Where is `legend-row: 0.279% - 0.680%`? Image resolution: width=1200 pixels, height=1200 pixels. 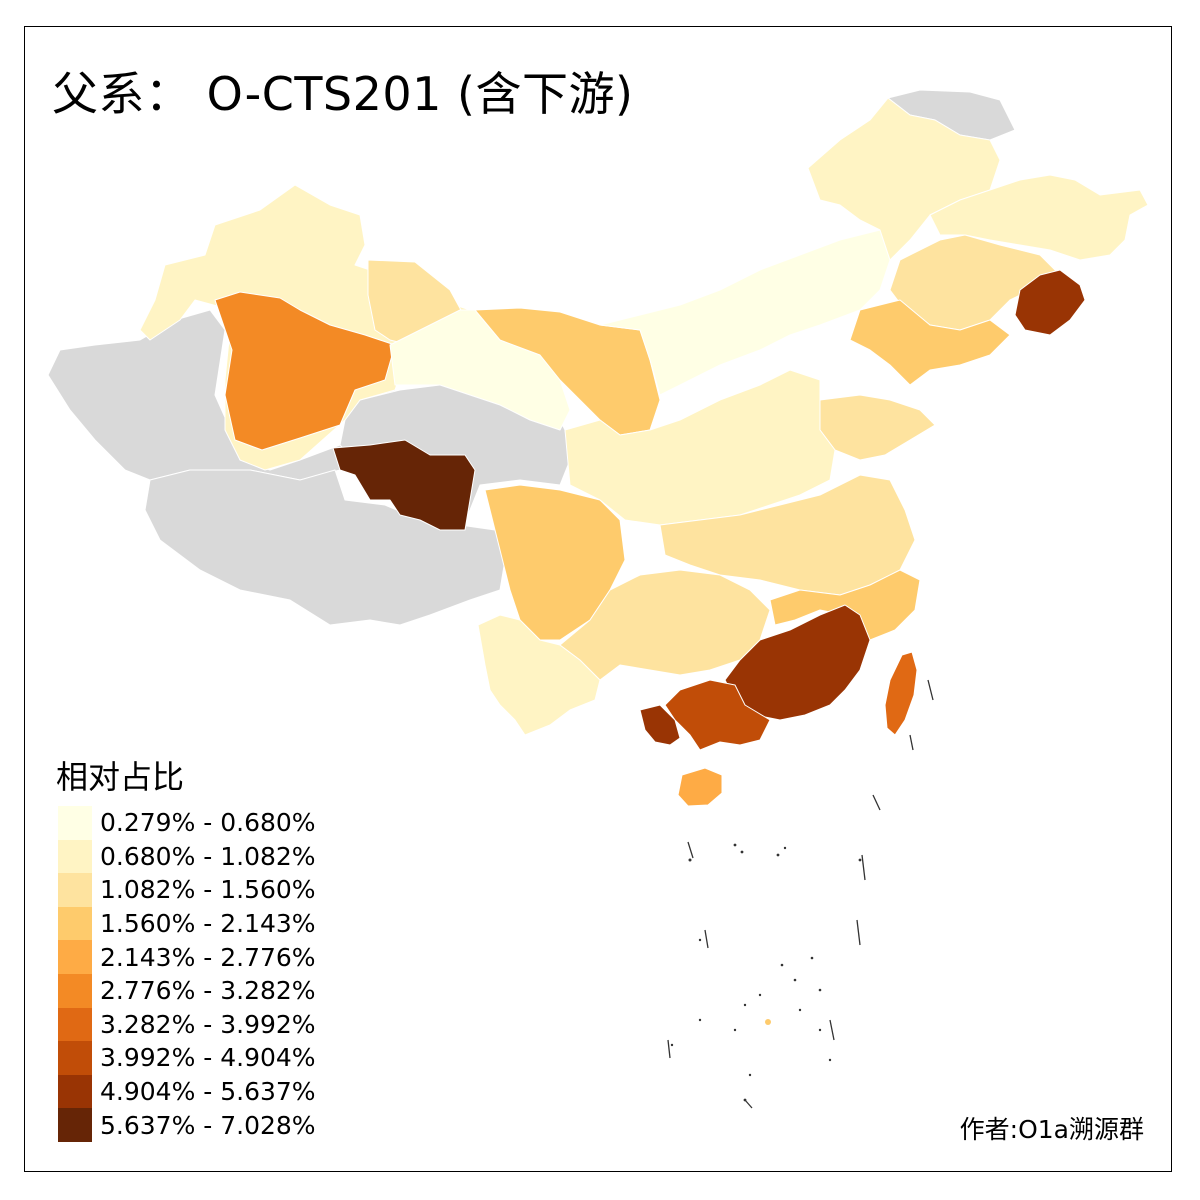
legend-row: 0.279% - 0.680% is located at coordinates (187, 823).